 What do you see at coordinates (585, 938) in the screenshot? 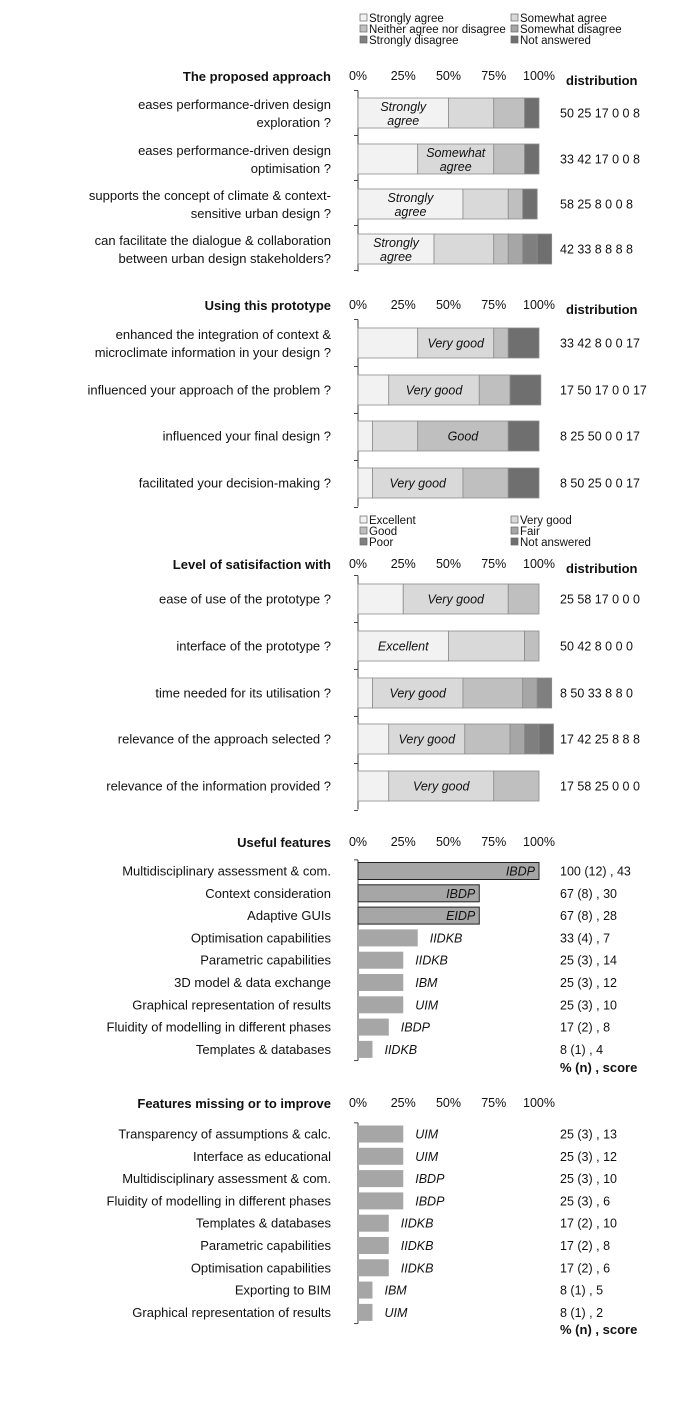
I see `useful-features-chart-annotation: 33 (4) , 7` at bounding box center [585, 938].